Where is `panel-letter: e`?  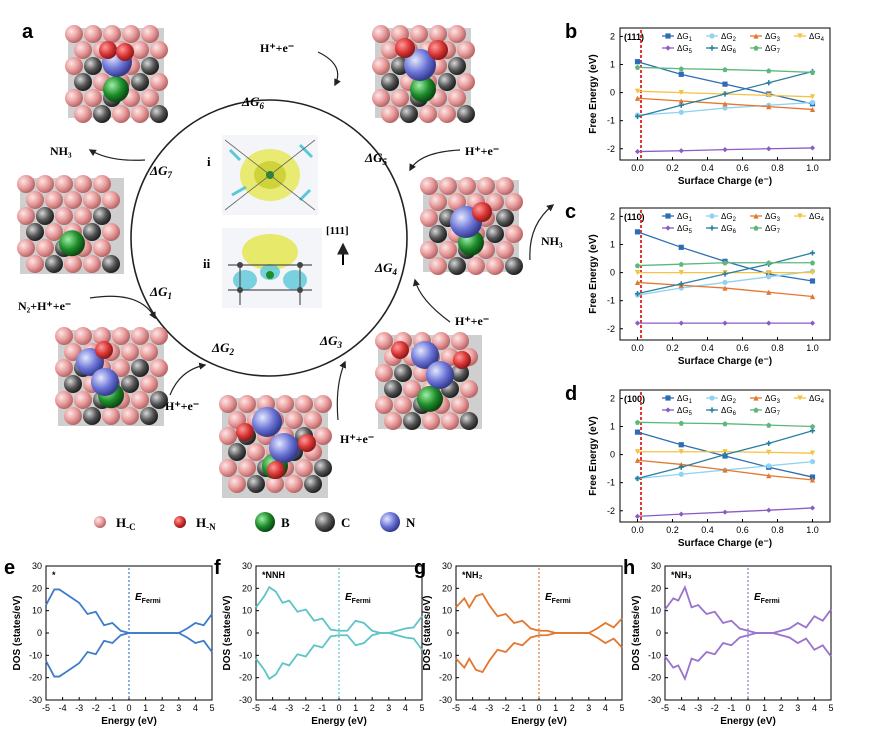 panel-letter: e is located at coordinates (9, 568).